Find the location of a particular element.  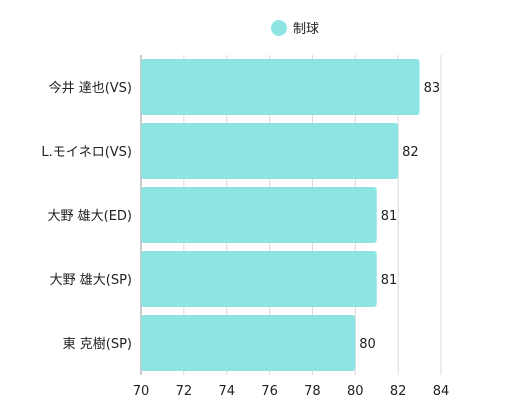

x-tick-label-80: 80 is located at coordinates (355, 391).